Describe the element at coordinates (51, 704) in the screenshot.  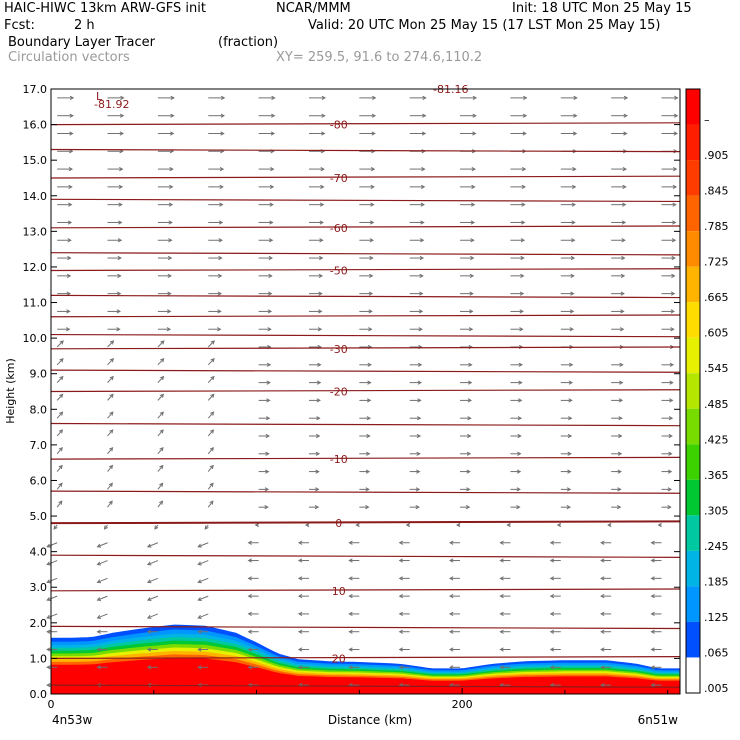
I see `x-tick-label: 0` at that location.